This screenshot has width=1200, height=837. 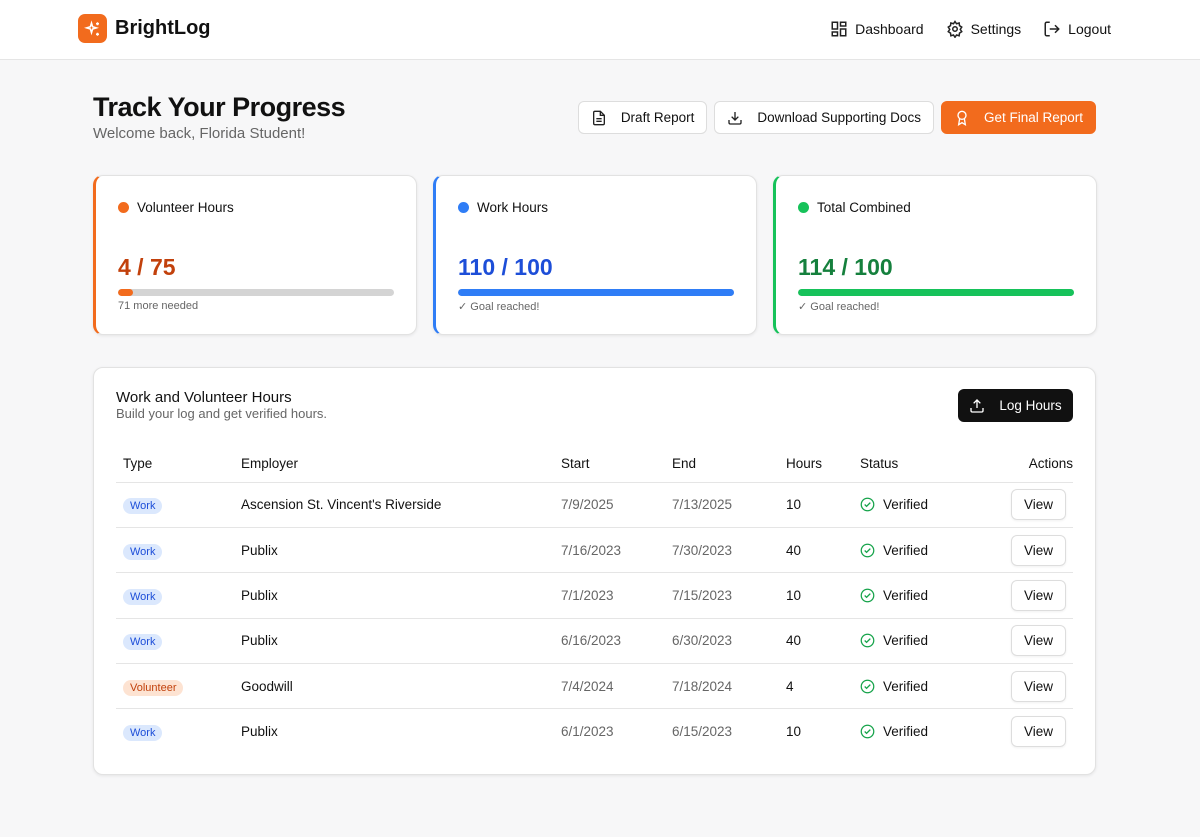 What do you see at coordinates (996, 29) in the screenshot?
I see `nav-label: Settings` at bounding box center [996, 29].